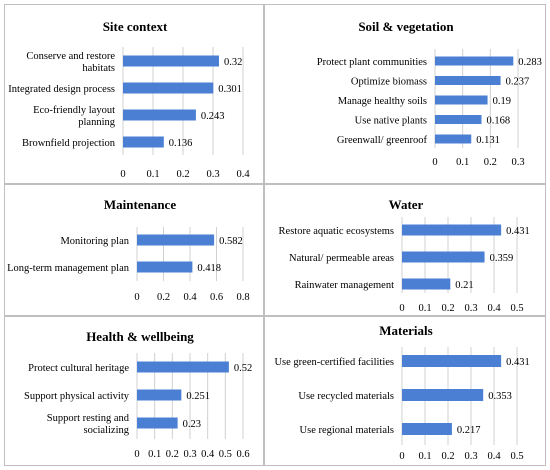  What do you see at coordinates (453, 139) in the screenshot?
I see `bar-greenwall-greenroof` at bounding box center [453, 139].